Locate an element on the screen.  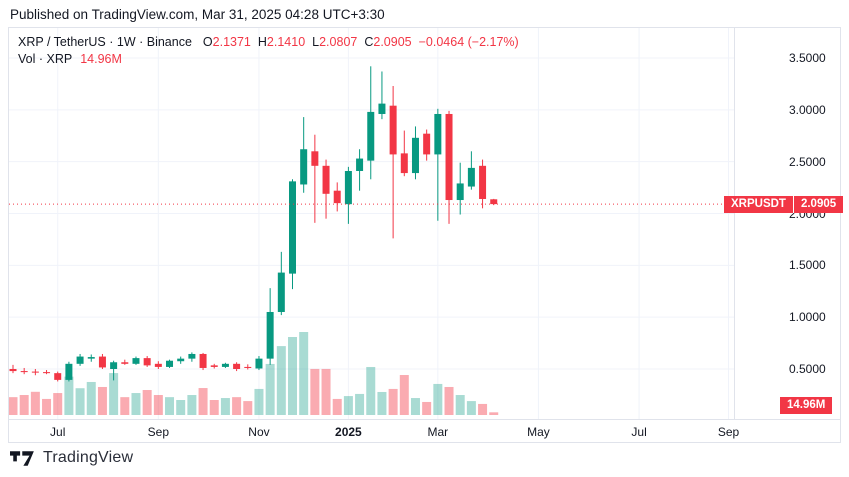
ohlc-high-label: H2.1410 is located at coordinates (281, 42).